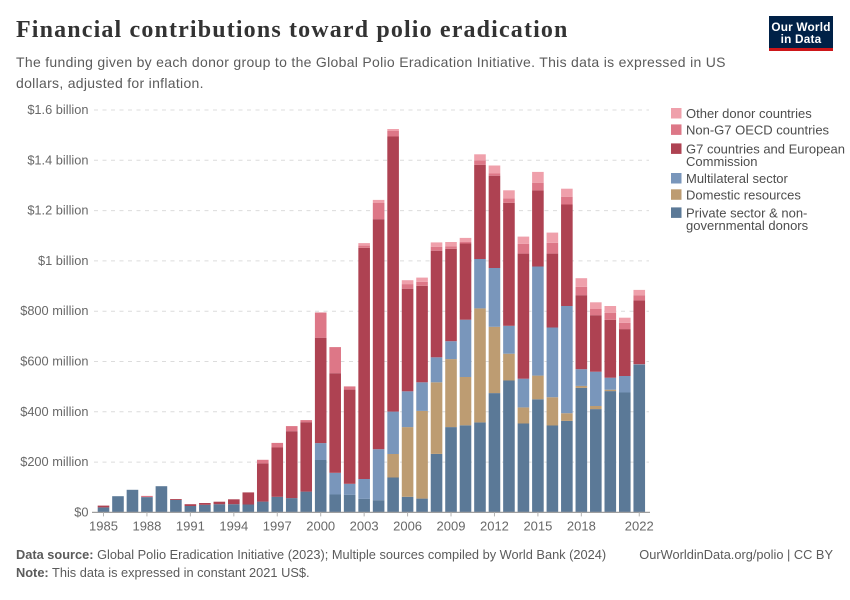 Image resolution: width=850 pixels, height=600 pixels. Describe the element at coordinates (746, 212) in the screenshot. I see `svg-text: Private sector & non-` at that location.